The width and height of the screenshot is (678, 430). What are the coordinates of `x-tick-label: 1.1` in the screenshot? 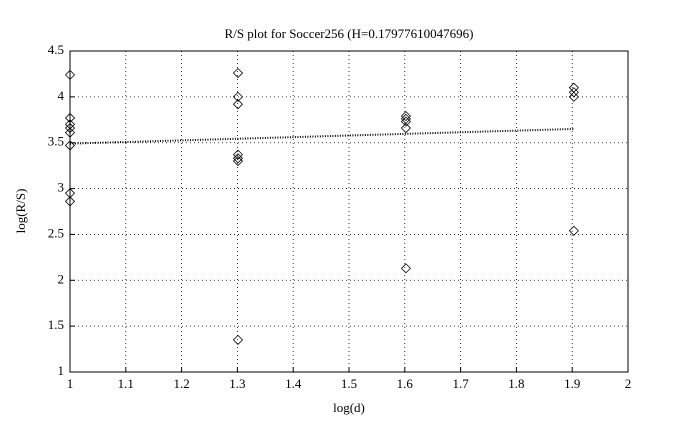 It's located at (126, 383).